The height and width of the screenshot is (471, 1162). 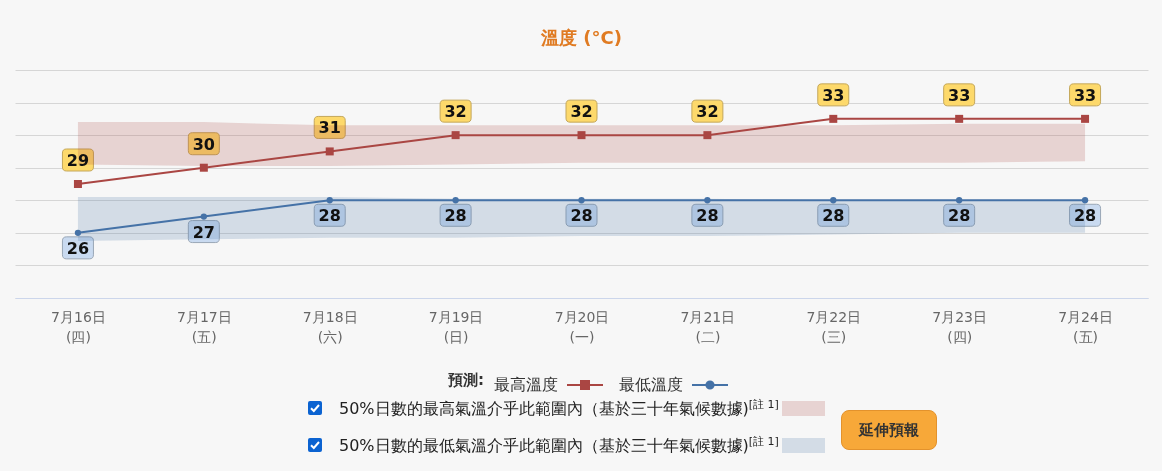 I want to click on legend-label: 最高溫度, so click(x=526, y=384).